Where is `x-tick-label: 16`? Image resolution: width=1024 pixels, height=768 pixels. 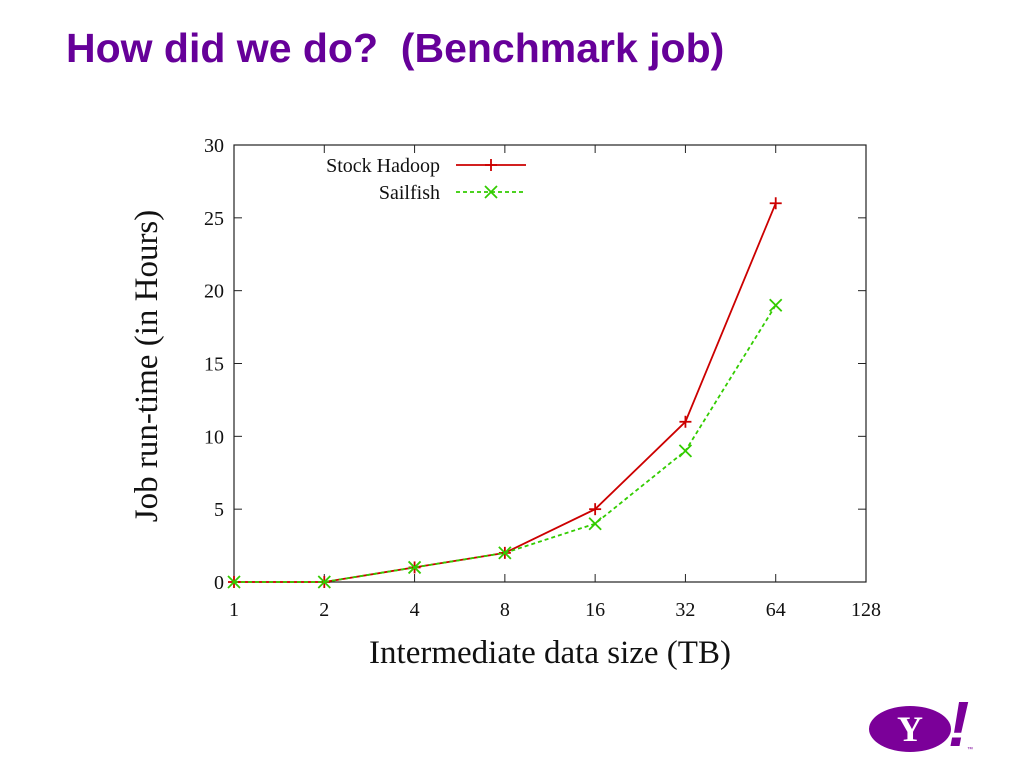
x-tick-label: 16 is located at coordinates (595, 610).